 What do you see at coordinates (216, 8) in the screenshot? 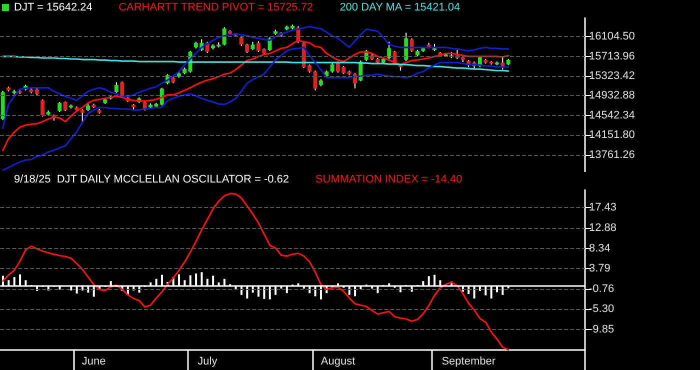
I see `text: CARHARTT TREND PIVOT = 15725.72` at bounding box center [216, 8].